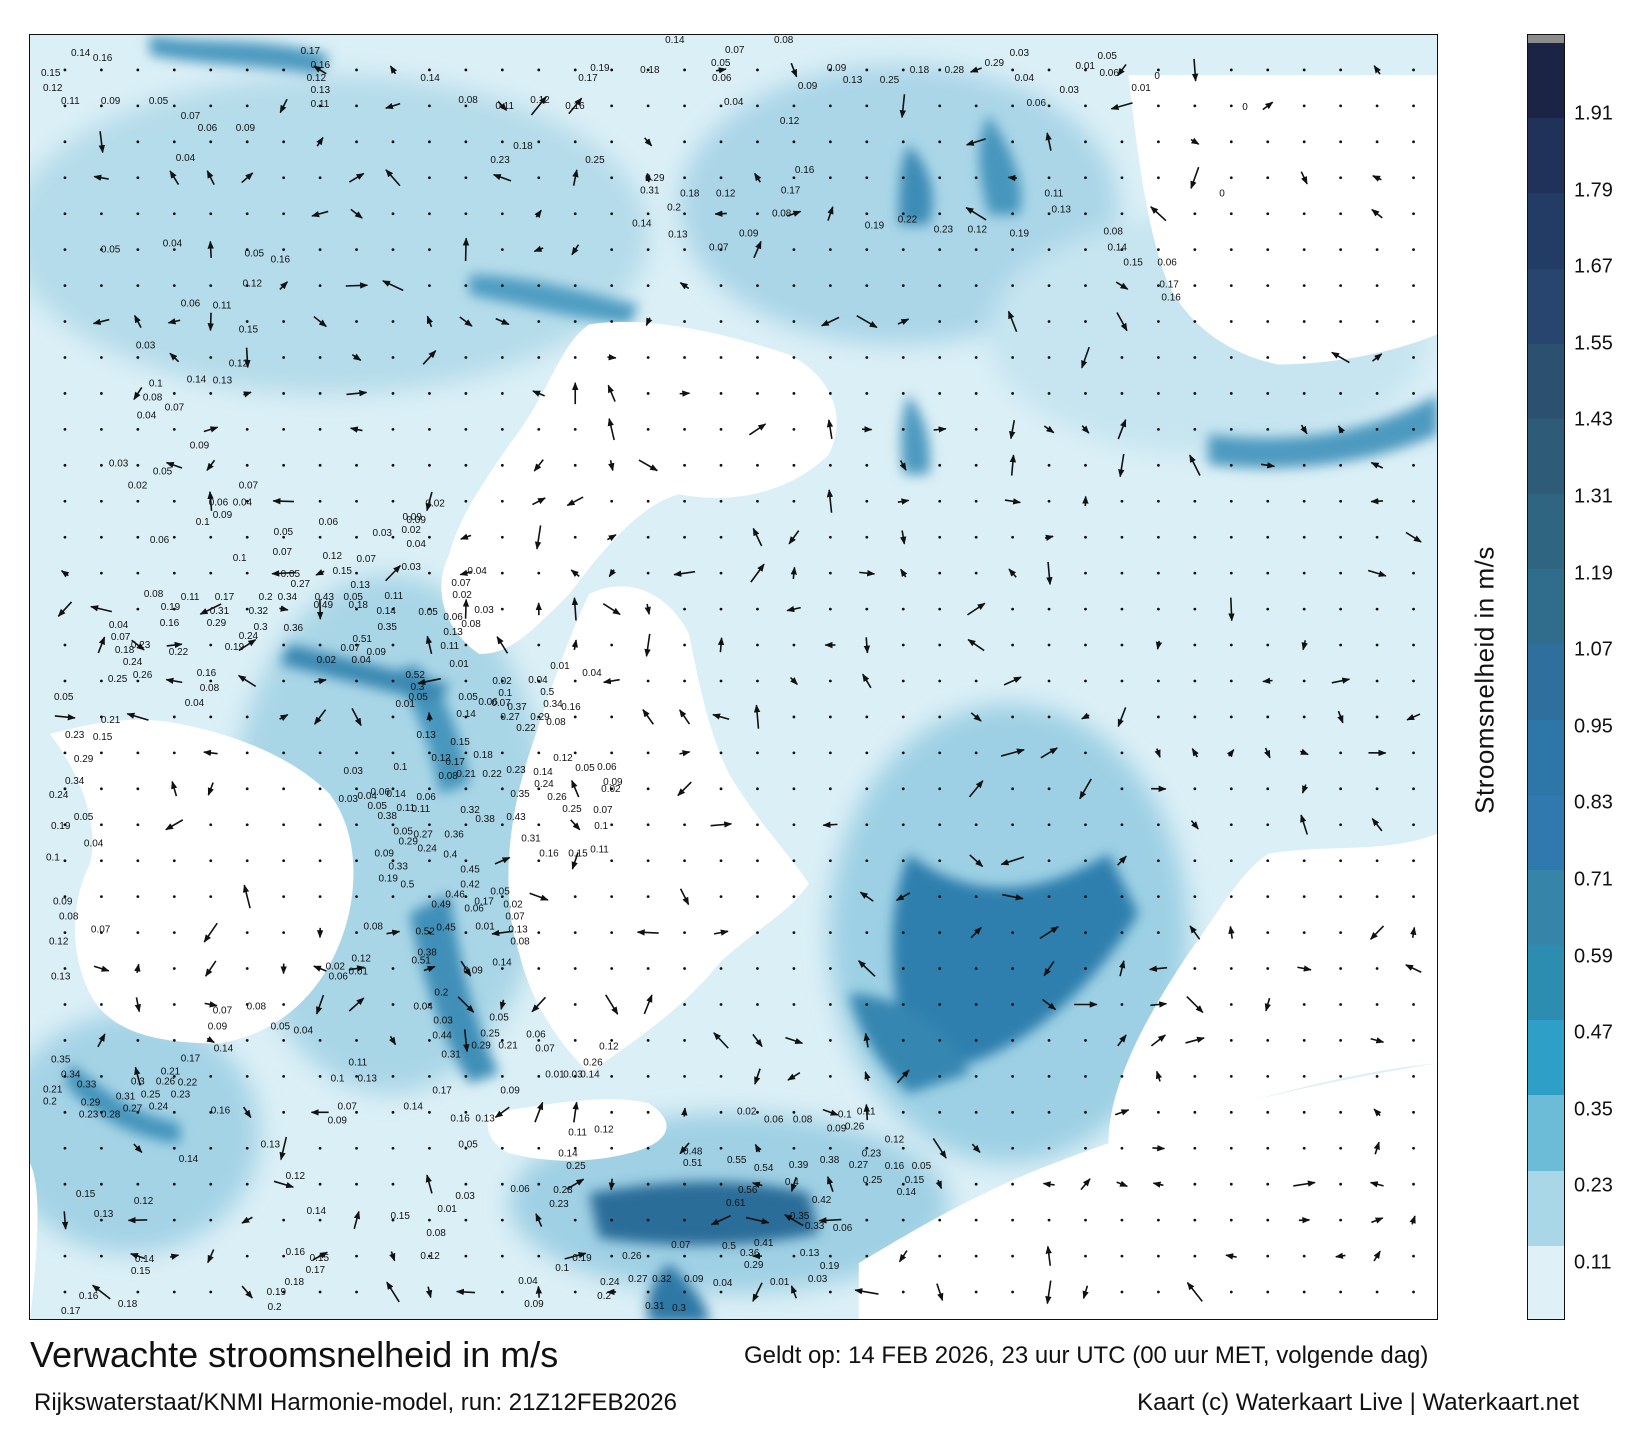 The height and width of the screenshot is (1450, 1650). Describe the element at coordinates (362, 959) in the screenshot. I see `speed-label: 0.12` at that location.